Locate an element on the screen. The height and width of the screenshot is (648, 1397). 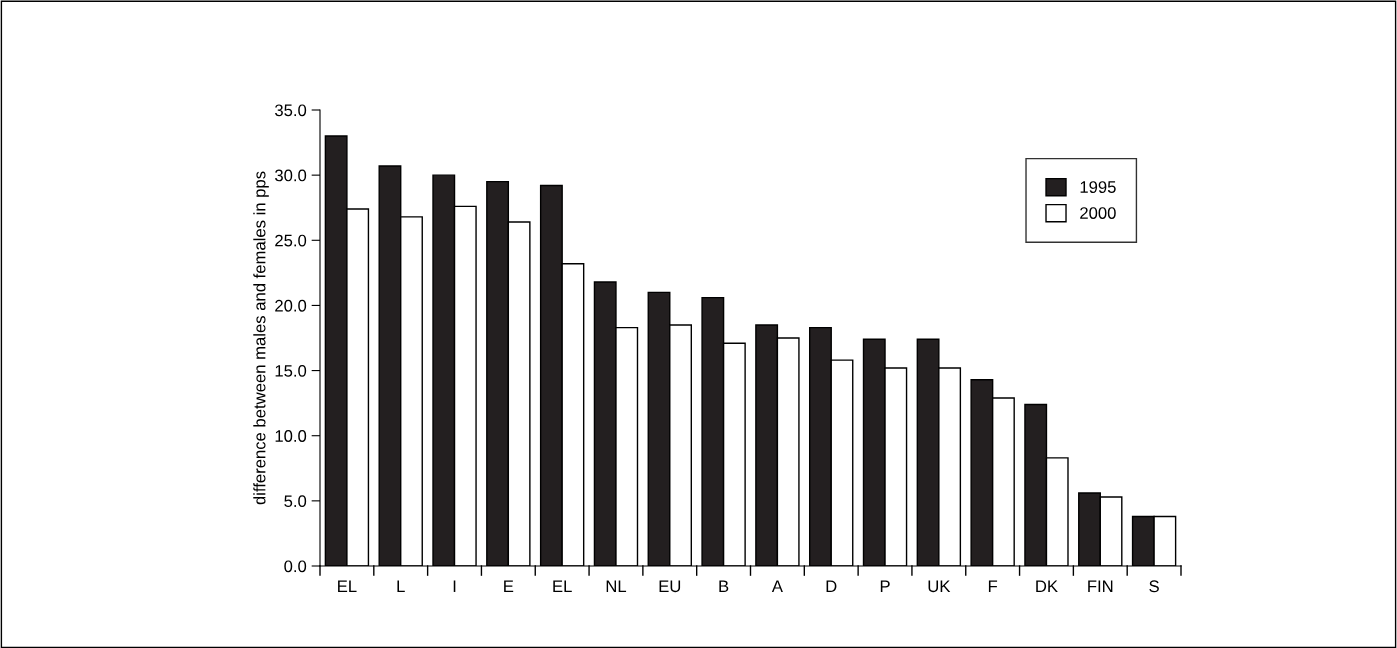
y-tick-label: 15.0 is located at coordinates (291, 370).